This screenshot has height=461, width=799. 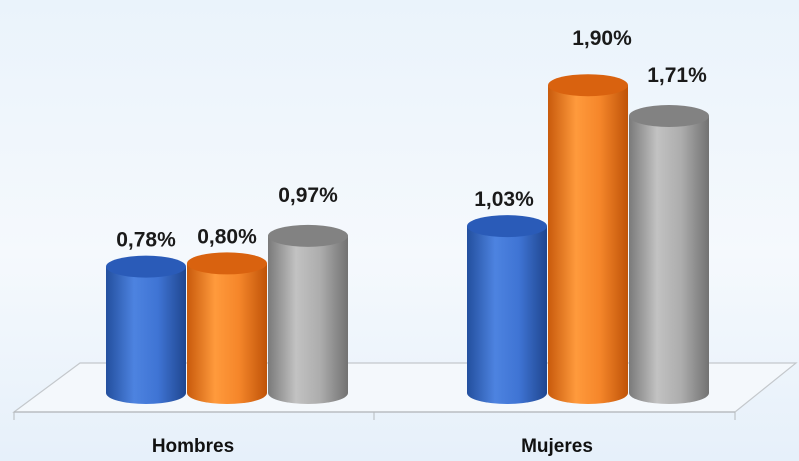 I want to click on data-label-mujeres-series-3: 1,71%, so click(x=677, y=75).